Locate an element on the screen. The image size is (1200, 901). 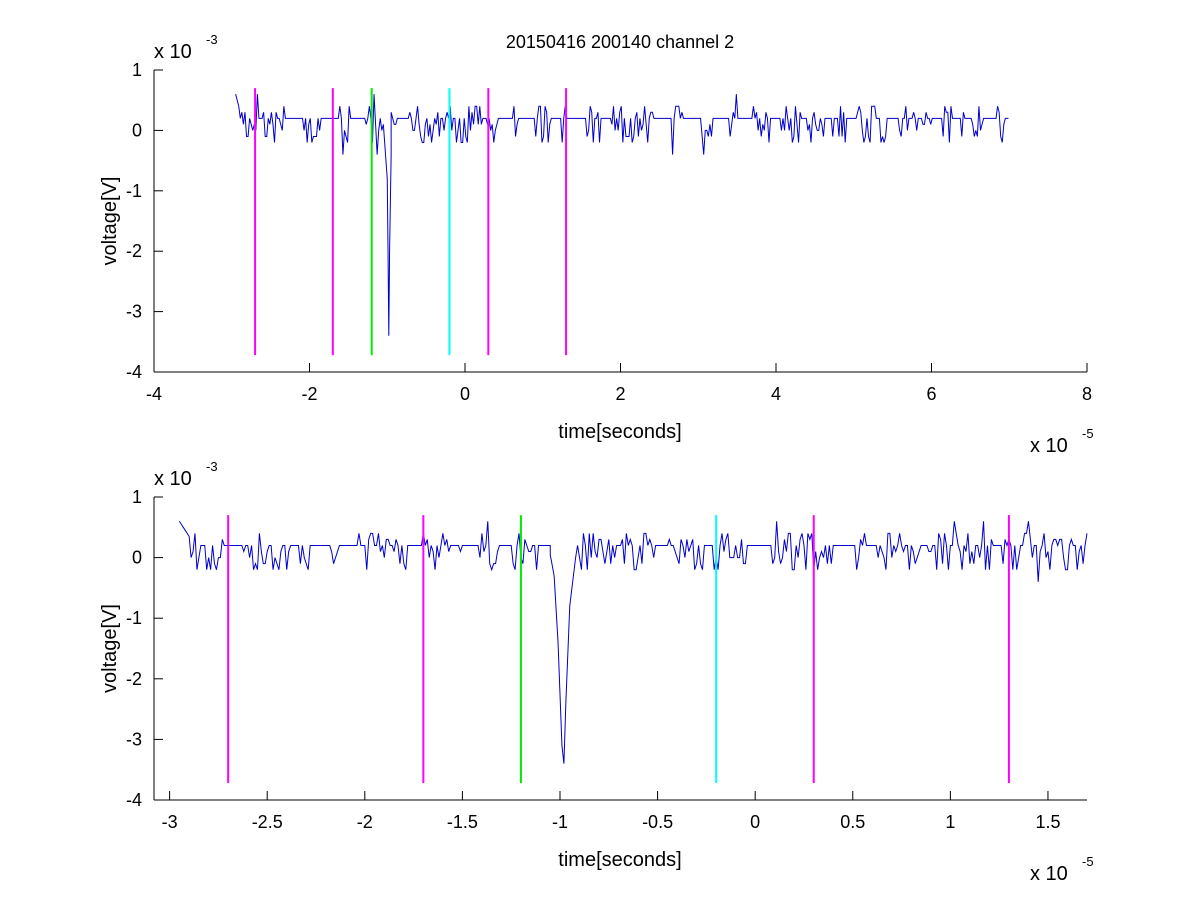
zoom-x-tick-label: 0.5 is located at coordinates (852, 822).